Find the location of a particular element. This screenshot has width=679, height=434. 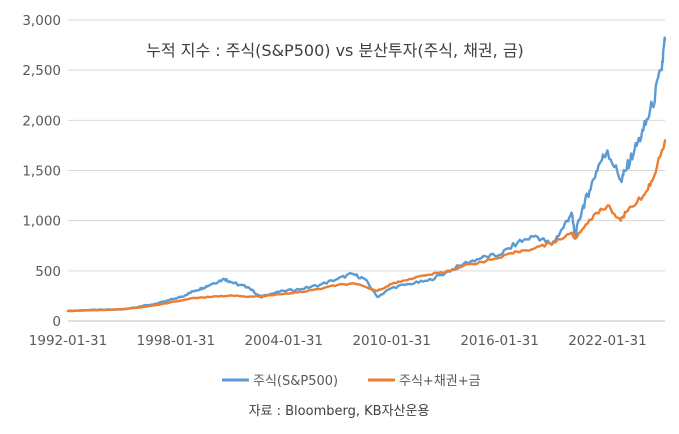

y-tick-label: 2,000 is located at coordinates (41, 121).